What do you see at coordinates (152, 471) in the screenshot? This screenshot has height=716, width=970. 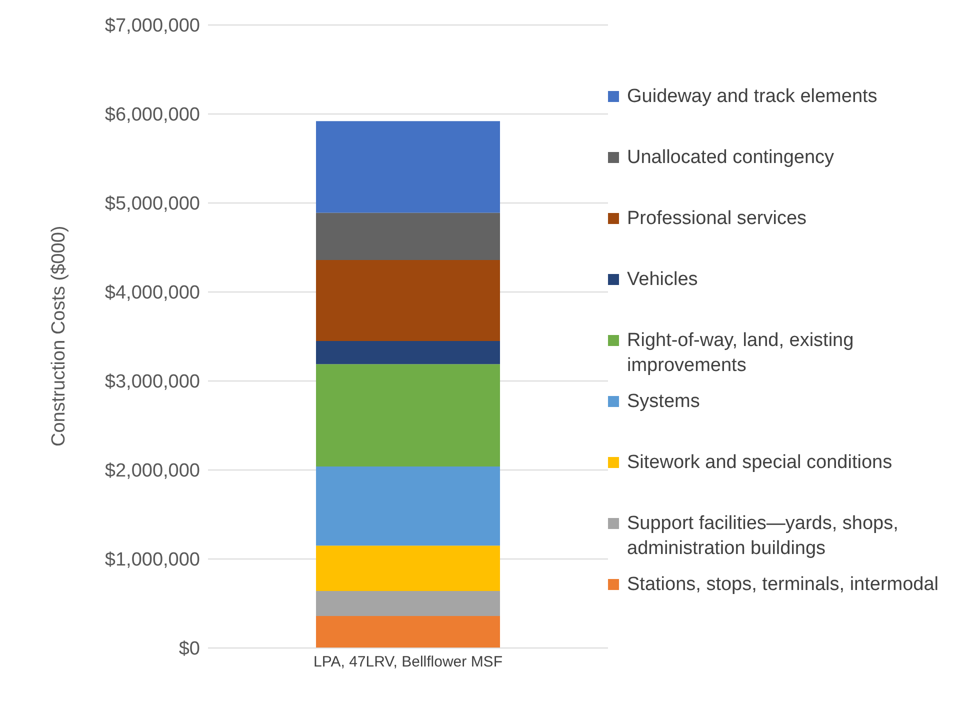 I see `y-tick-label: $2,000,000` at bounding box center [152, 471].